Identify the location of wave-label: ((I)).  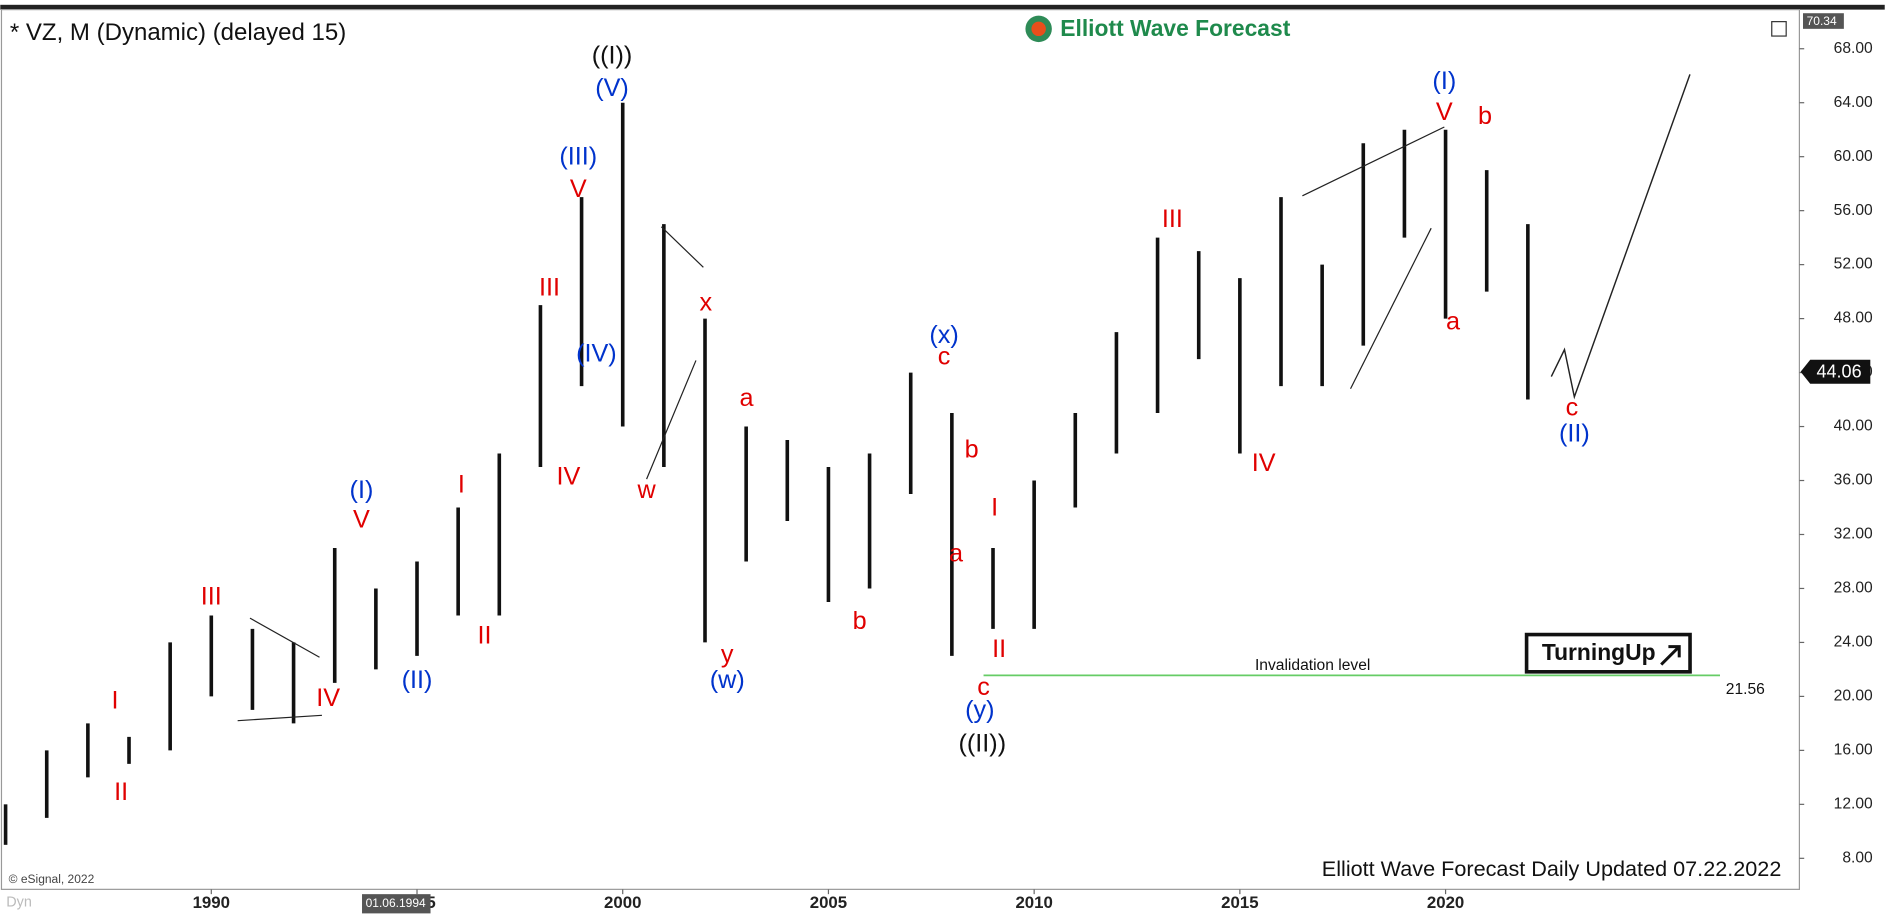
(612, 56).